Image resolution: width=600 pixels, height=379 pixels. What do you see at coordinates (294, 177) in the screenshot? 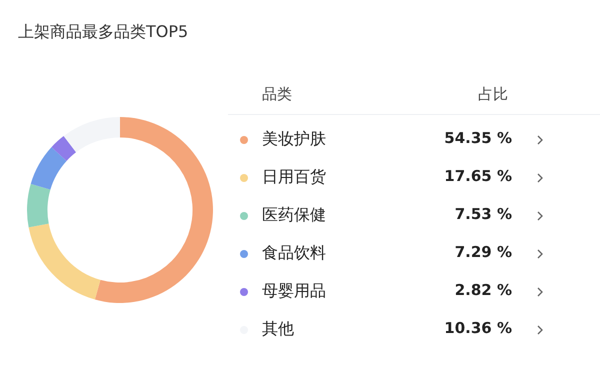
I see `legend-label: 日用百货` at bounding box center [294, 177].